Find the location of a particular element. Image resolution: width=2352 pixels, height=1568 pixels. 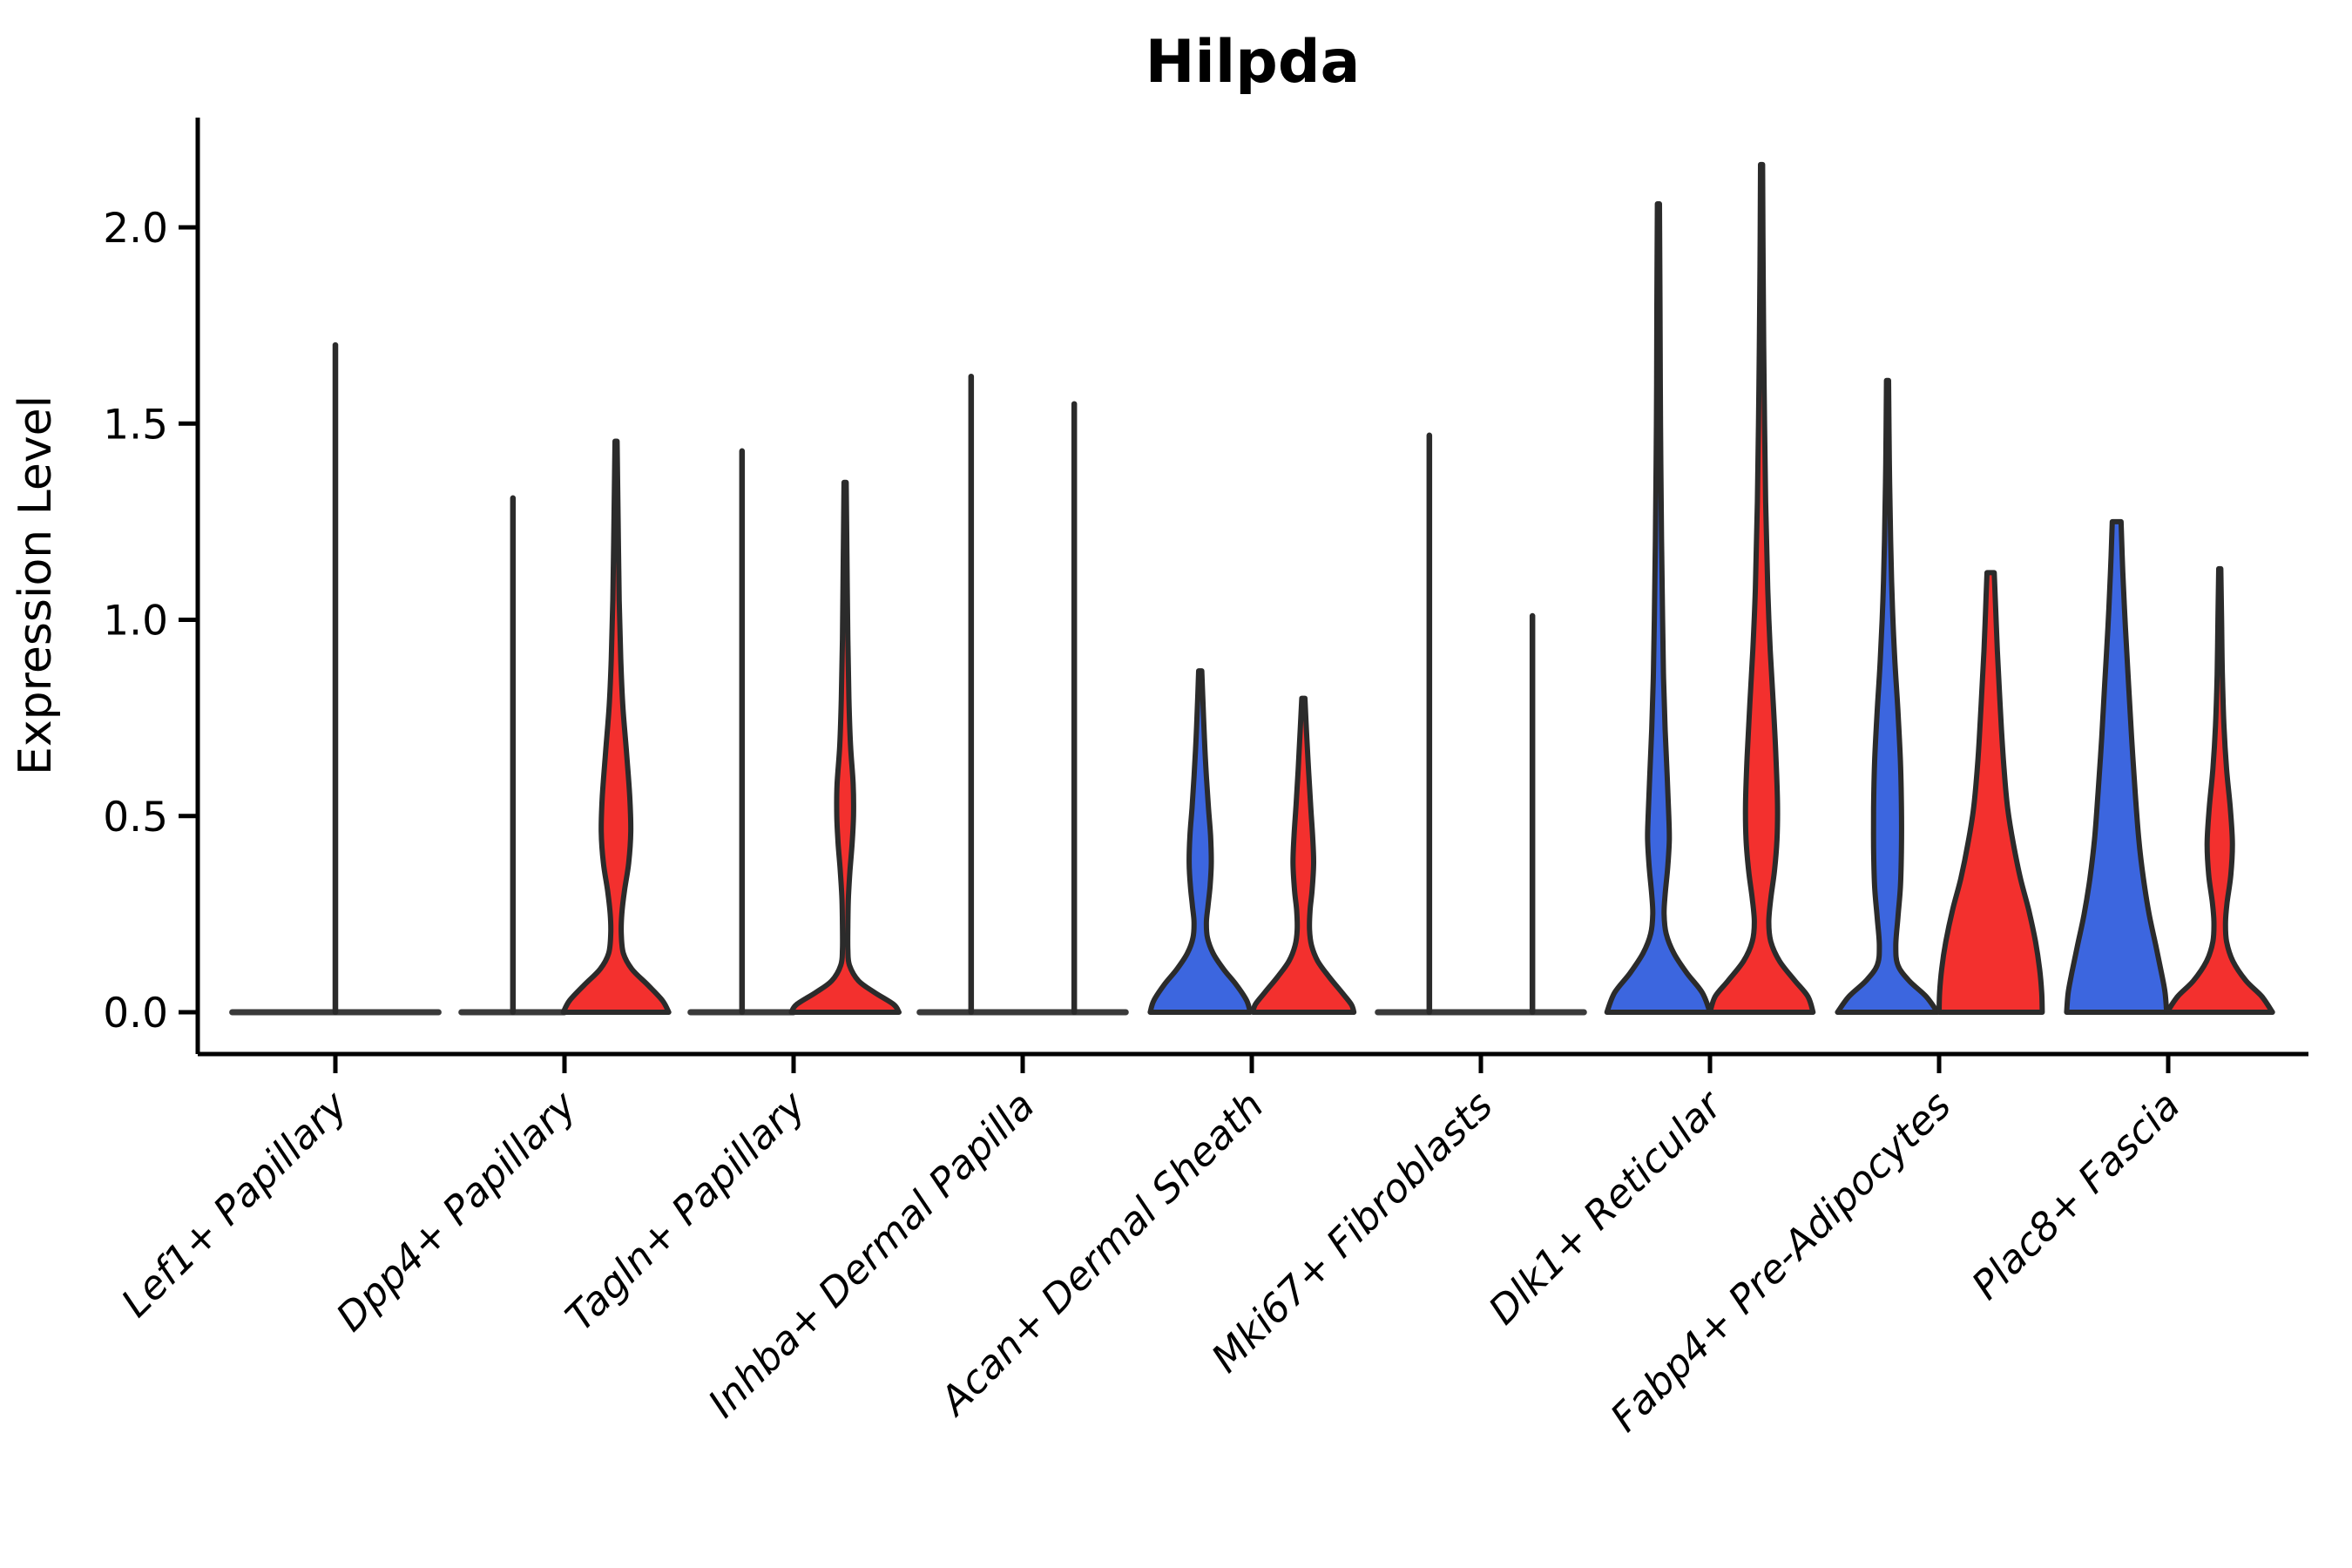

y-tick-label: 2.0 is located at coordinates (135, 229).